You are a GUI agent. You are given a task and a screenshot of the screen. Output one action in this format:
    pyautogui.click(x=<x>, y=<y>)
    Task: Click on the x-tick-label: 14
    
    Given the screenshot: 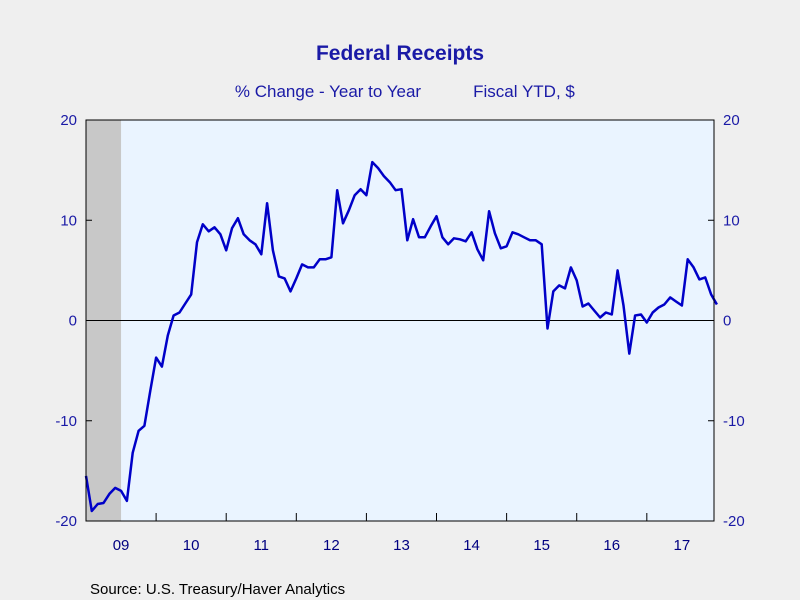 What is the action you would take?
    pyautogui.click(x=471, y=545)
    